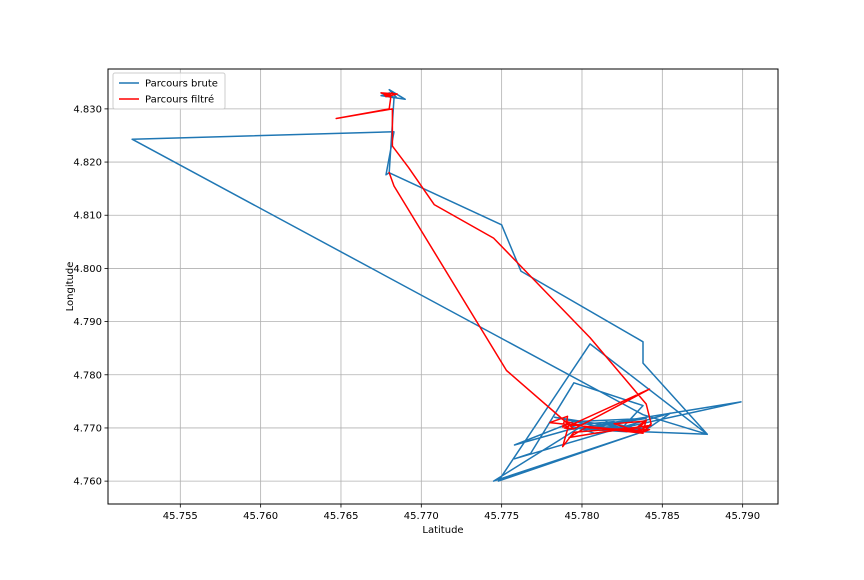 This screenshot has height=580, width=864. Describe the element at coordinates (662, 516) in the screenshot. I see `x-tick-label: 45.785` at that location.